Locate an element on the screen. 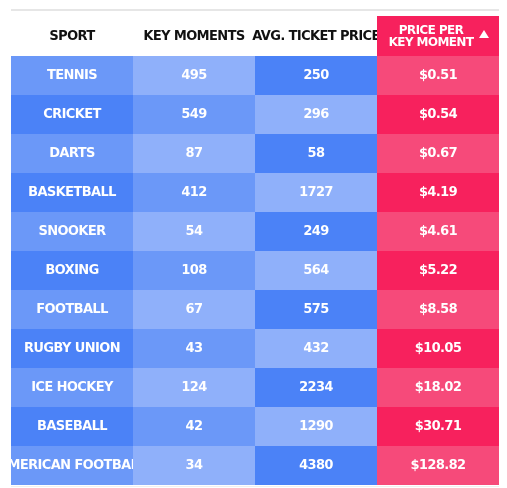 The image size is (507, 488). header-price-per-line: PRICE PER is located at coordinates (431, 30).